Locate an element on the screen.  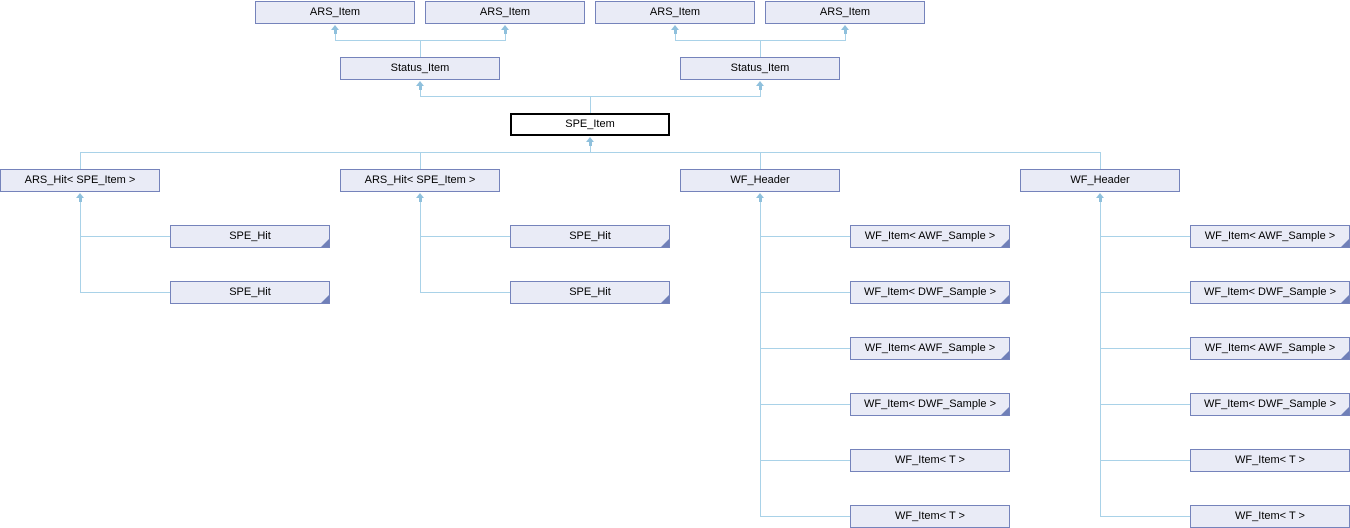
class-node-m4: WF_Item< DWF_Sample > is located at coordinates (930, 404).